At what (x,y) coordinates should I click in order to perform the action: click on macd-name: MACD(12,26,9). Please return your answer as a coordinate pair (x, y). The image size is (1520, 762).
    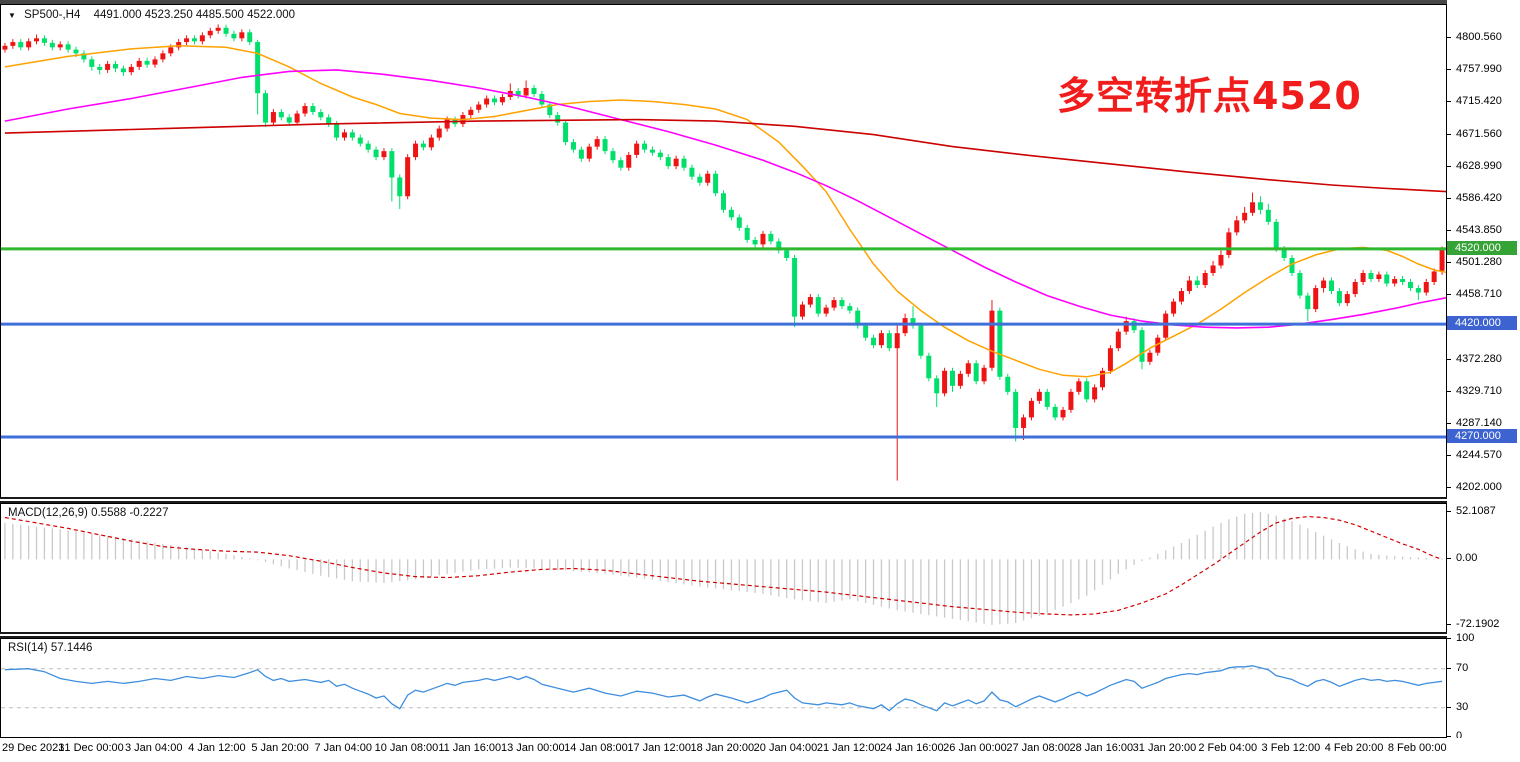
    Looking at the image, I should click on (48, 513).